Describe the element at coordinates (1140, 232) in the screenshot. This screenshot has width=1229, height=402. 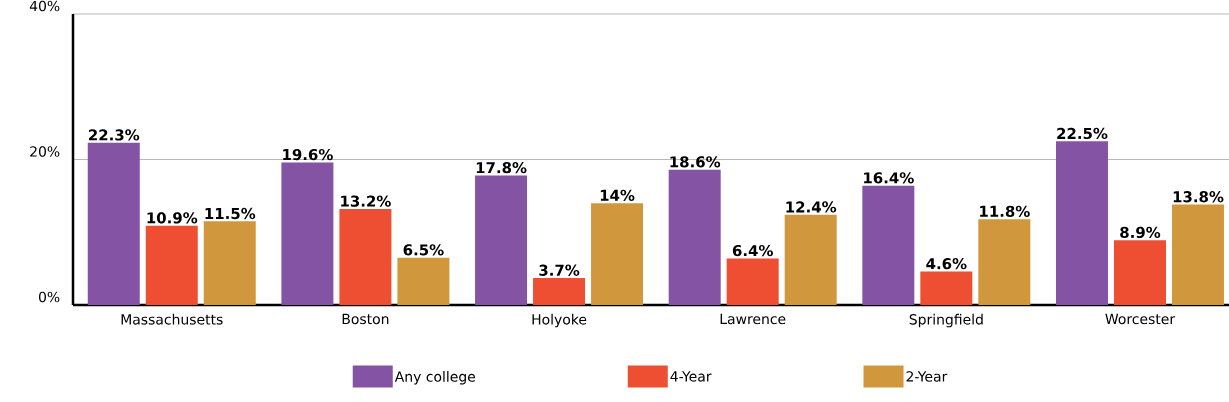
I see `data-label: 8.9%` at that location.